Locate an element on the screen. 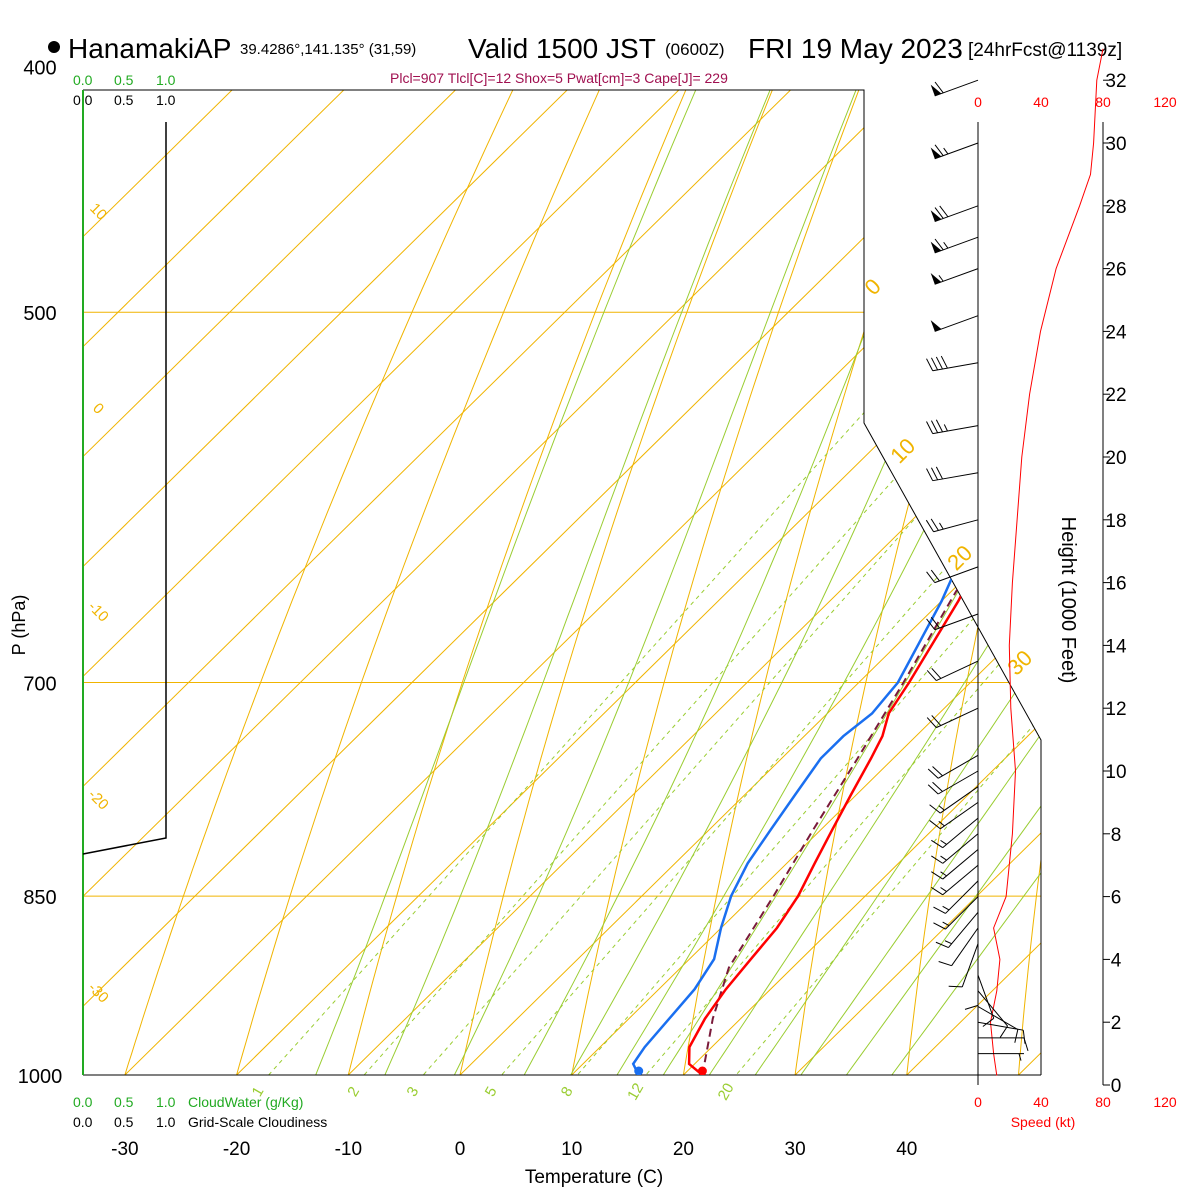 This screenshot has height=1200, width=1200. height-tick-label: 20 is located at coordinates (1115, 458).